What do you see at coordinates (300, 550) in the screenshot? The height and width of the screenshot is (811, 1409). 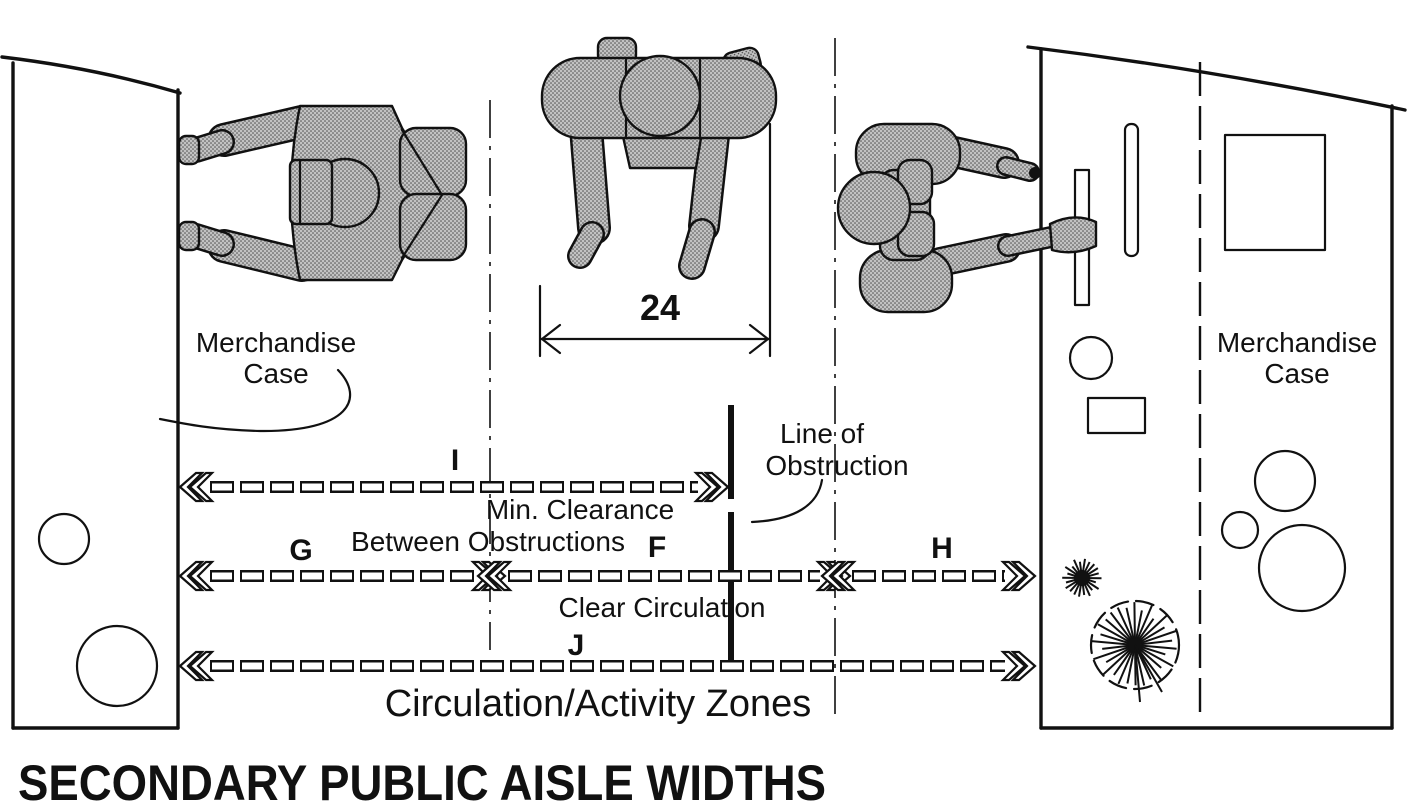 I see `dimension-letter-g: G` at bounding box center [300, 550].